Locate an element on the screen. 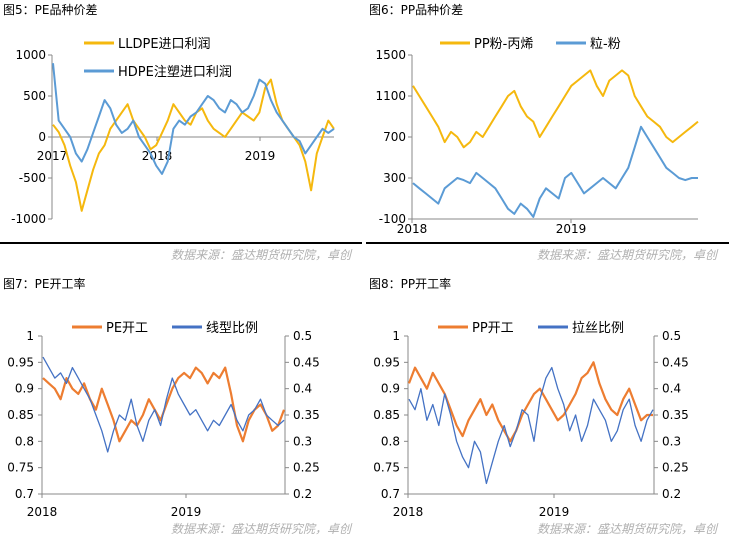 This screenshot has height=548, width=731. y-tick-label: -500 is located at coordinates (32, 178).